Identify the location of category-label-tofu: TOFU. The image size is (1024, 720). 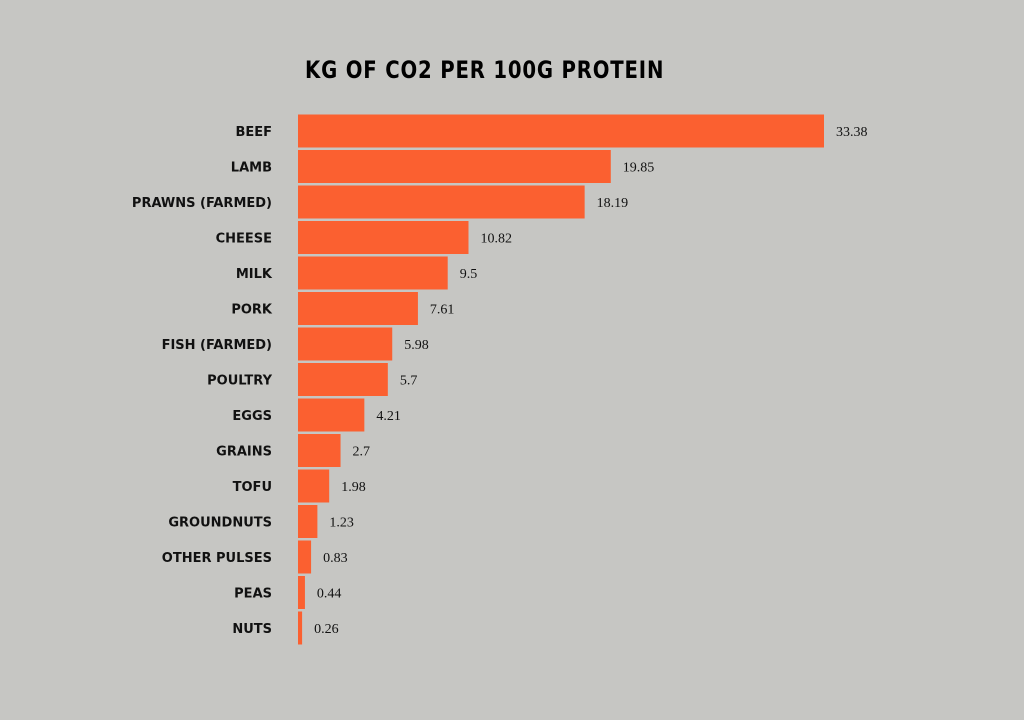
(252, 487).